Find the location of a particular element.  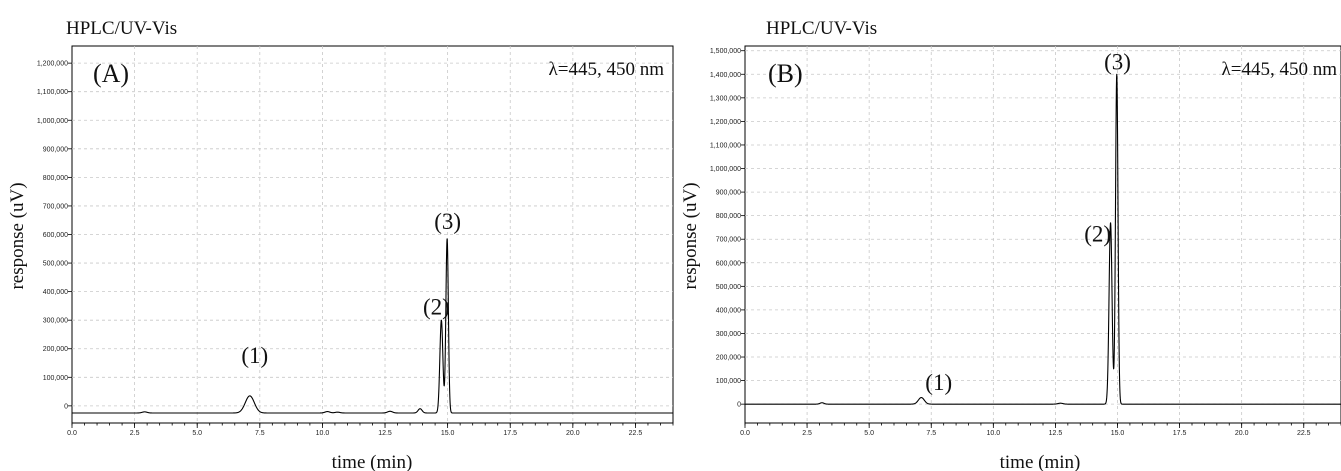

panel-label: (A) is located at coordinates (111, 73).